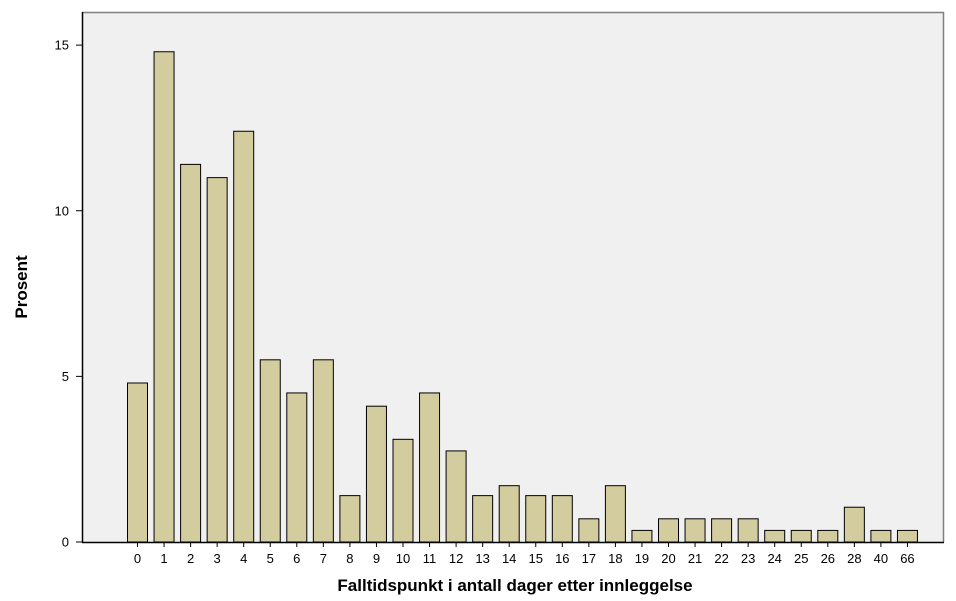  Describe the element at coordinates (854, 558) in the screenshot. I see `x-tick-label: 28` at that location.